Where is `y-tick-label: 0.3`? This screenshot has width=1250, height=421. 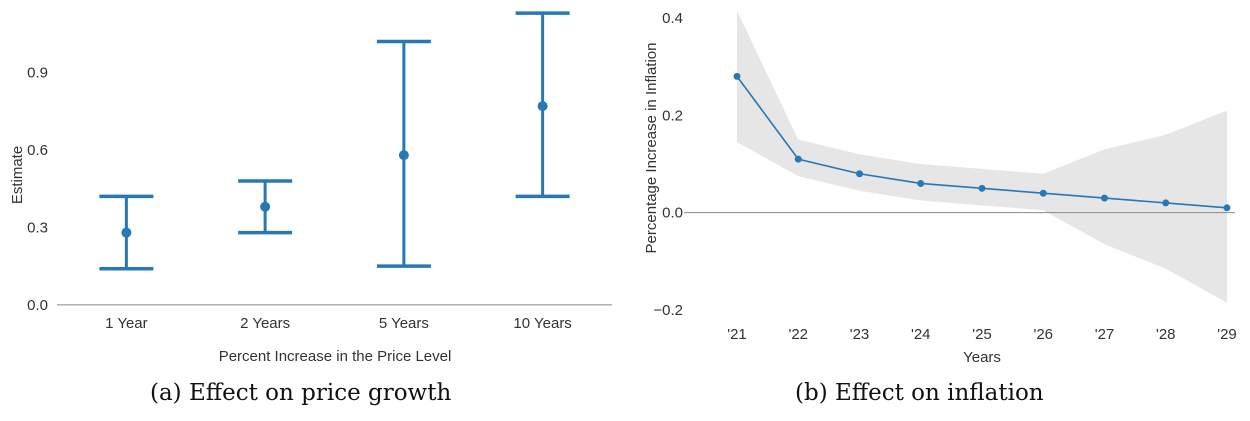
y-tick-label: 0.3 is located at coordinates (37, 227).